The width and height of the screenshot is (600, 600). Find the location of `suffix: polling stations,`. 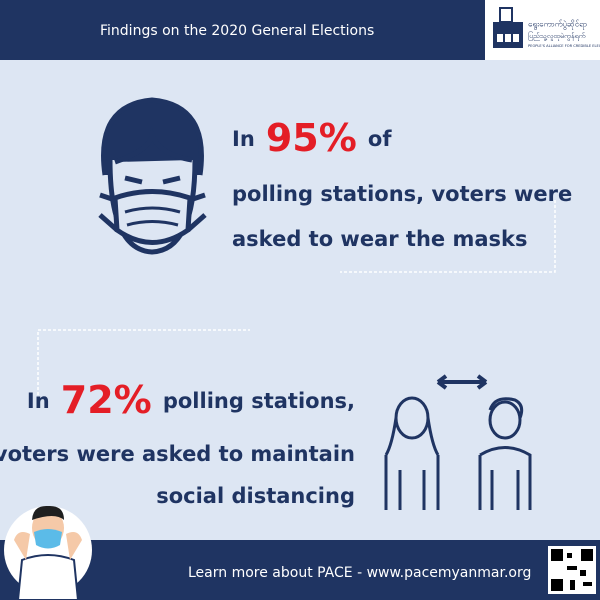

suffix: polling stations, is located at coordinates (259, 401).